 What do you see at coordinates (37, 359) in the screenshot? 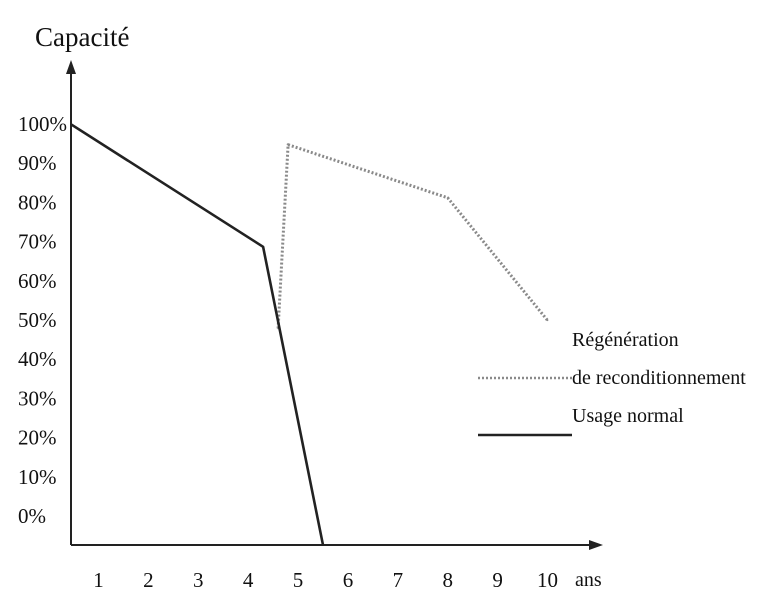
I see `y-tick-label: 40%` at bounding box center [37, 359].